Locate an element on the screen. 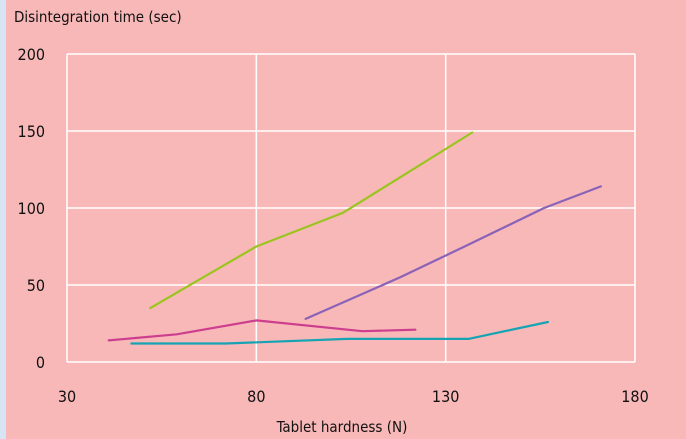 The height and width of the screenshot is (439, 686). x-tick-label: 30 is located at coordinates (67, 396).